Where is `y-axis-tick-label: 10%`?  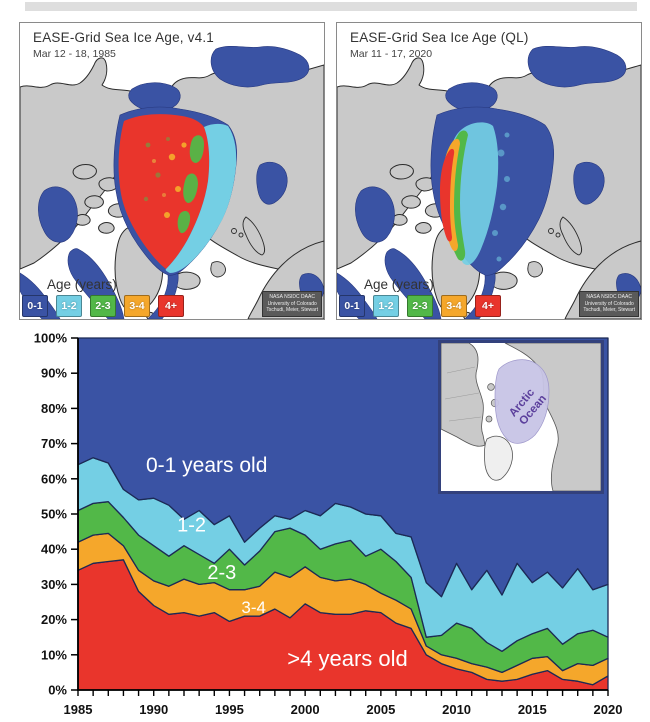 y-axis-tick-label: 10% is located at coordinates (54, 654).